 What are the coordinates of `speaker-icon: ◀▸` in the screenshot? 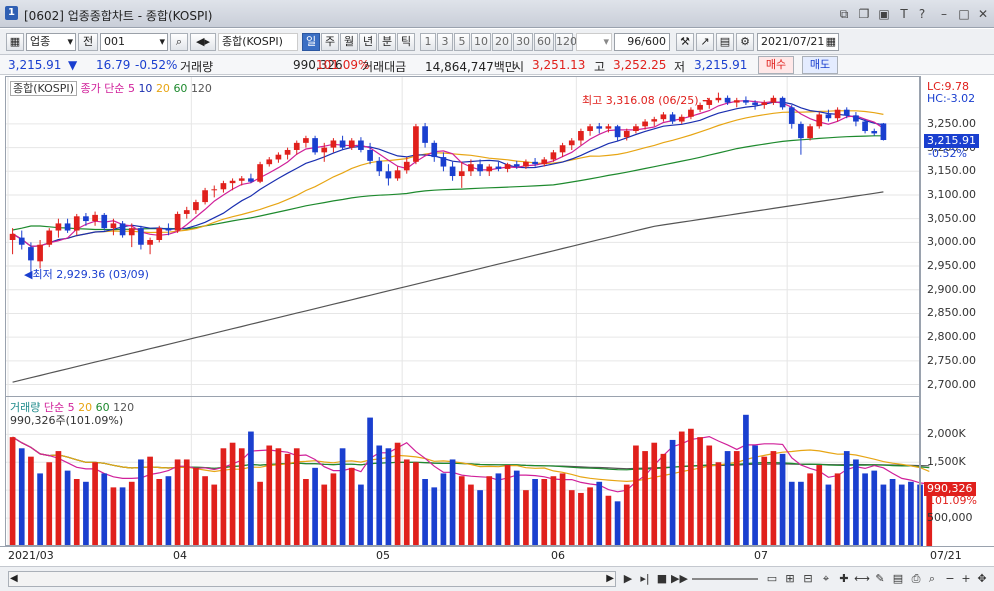 It's located at (203, 42).